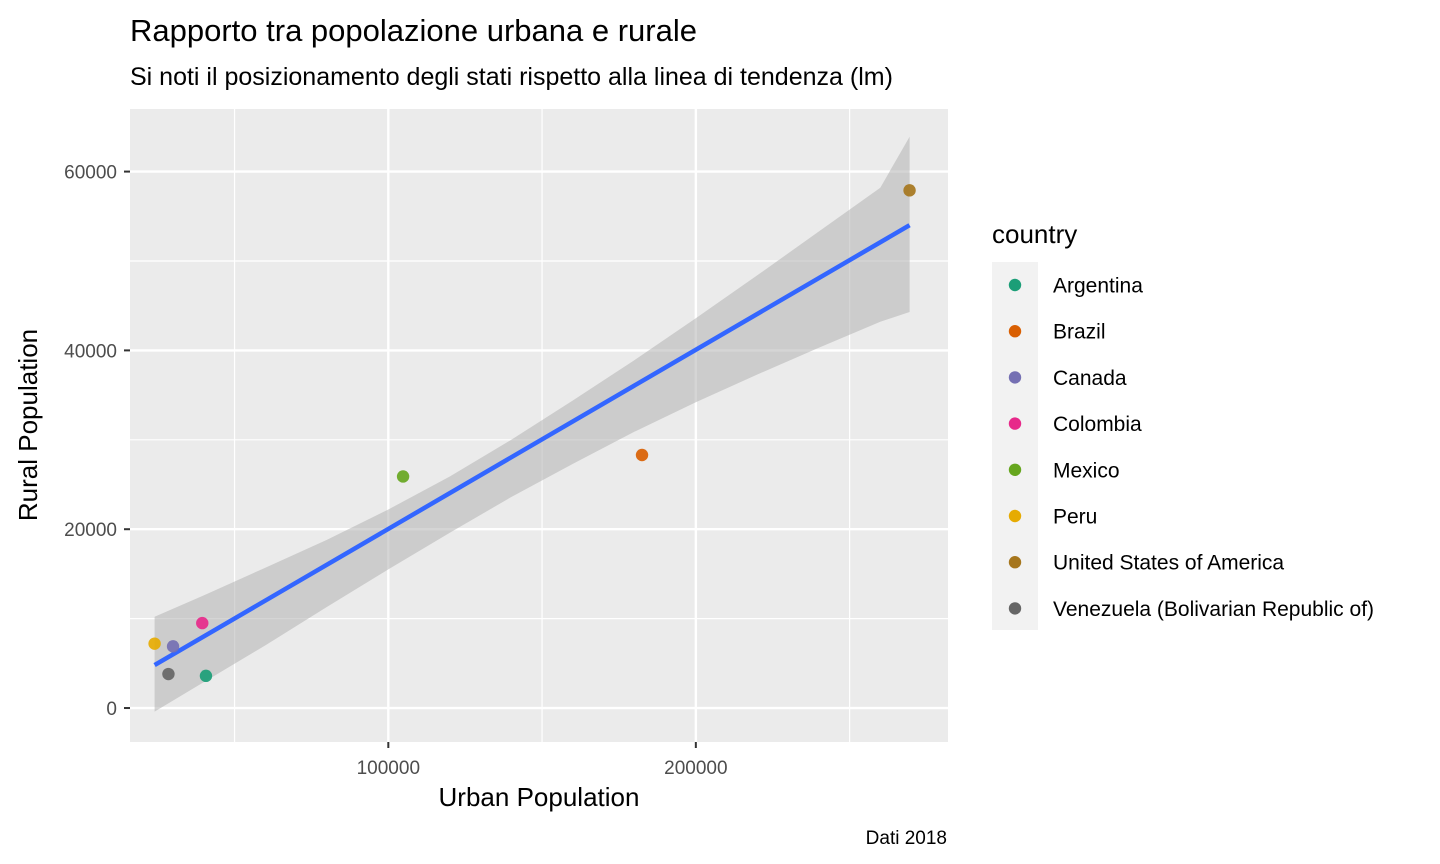  Describe the element at coordinates (1086, 470) in the screenshot. I see `legend-label-mexico: Mexico` at that location.